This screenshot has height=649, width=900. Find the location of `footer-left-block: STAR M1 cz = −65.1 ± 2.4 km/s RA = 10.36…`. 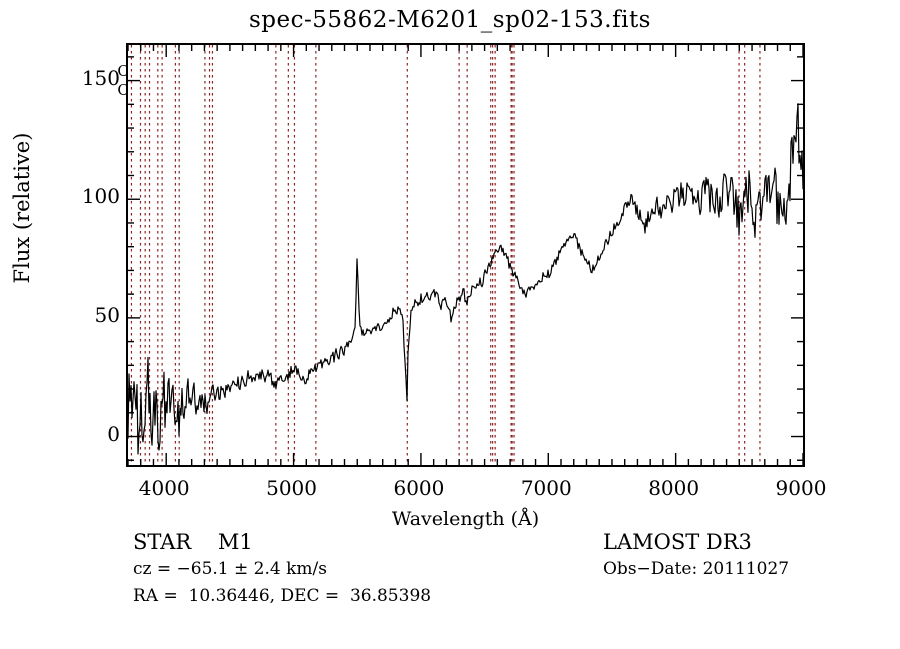

footer-left-block: STAR M1 cz = −65.1 ± 2.4 km/s RA = 10.36… is located at coordinates (282, 569).